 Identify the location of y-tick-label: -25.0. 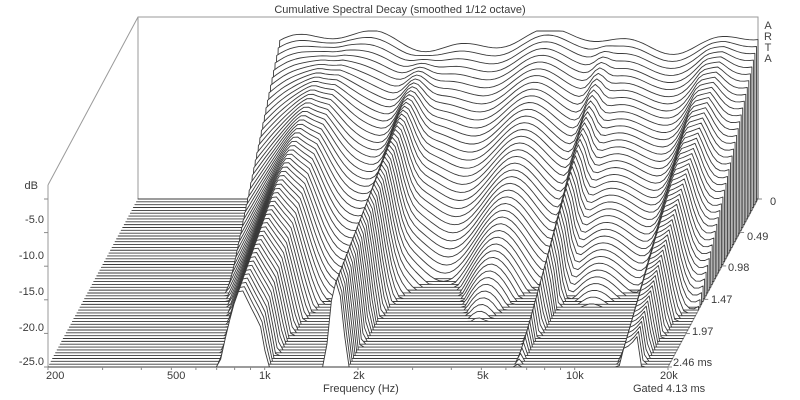
(31, 362).